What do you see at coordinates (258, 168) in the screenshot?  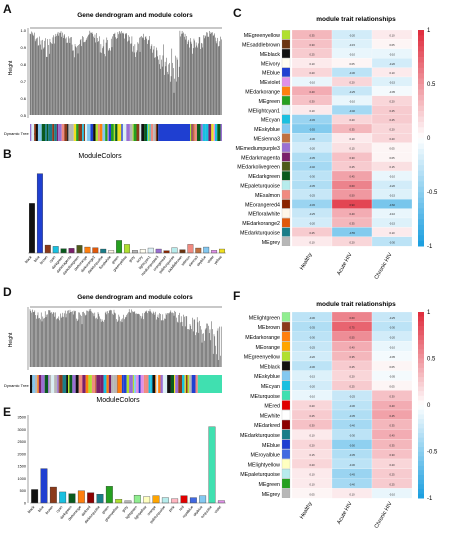 I see `row-label: MEdarkolivegreen` at bounding box center [258, 168].